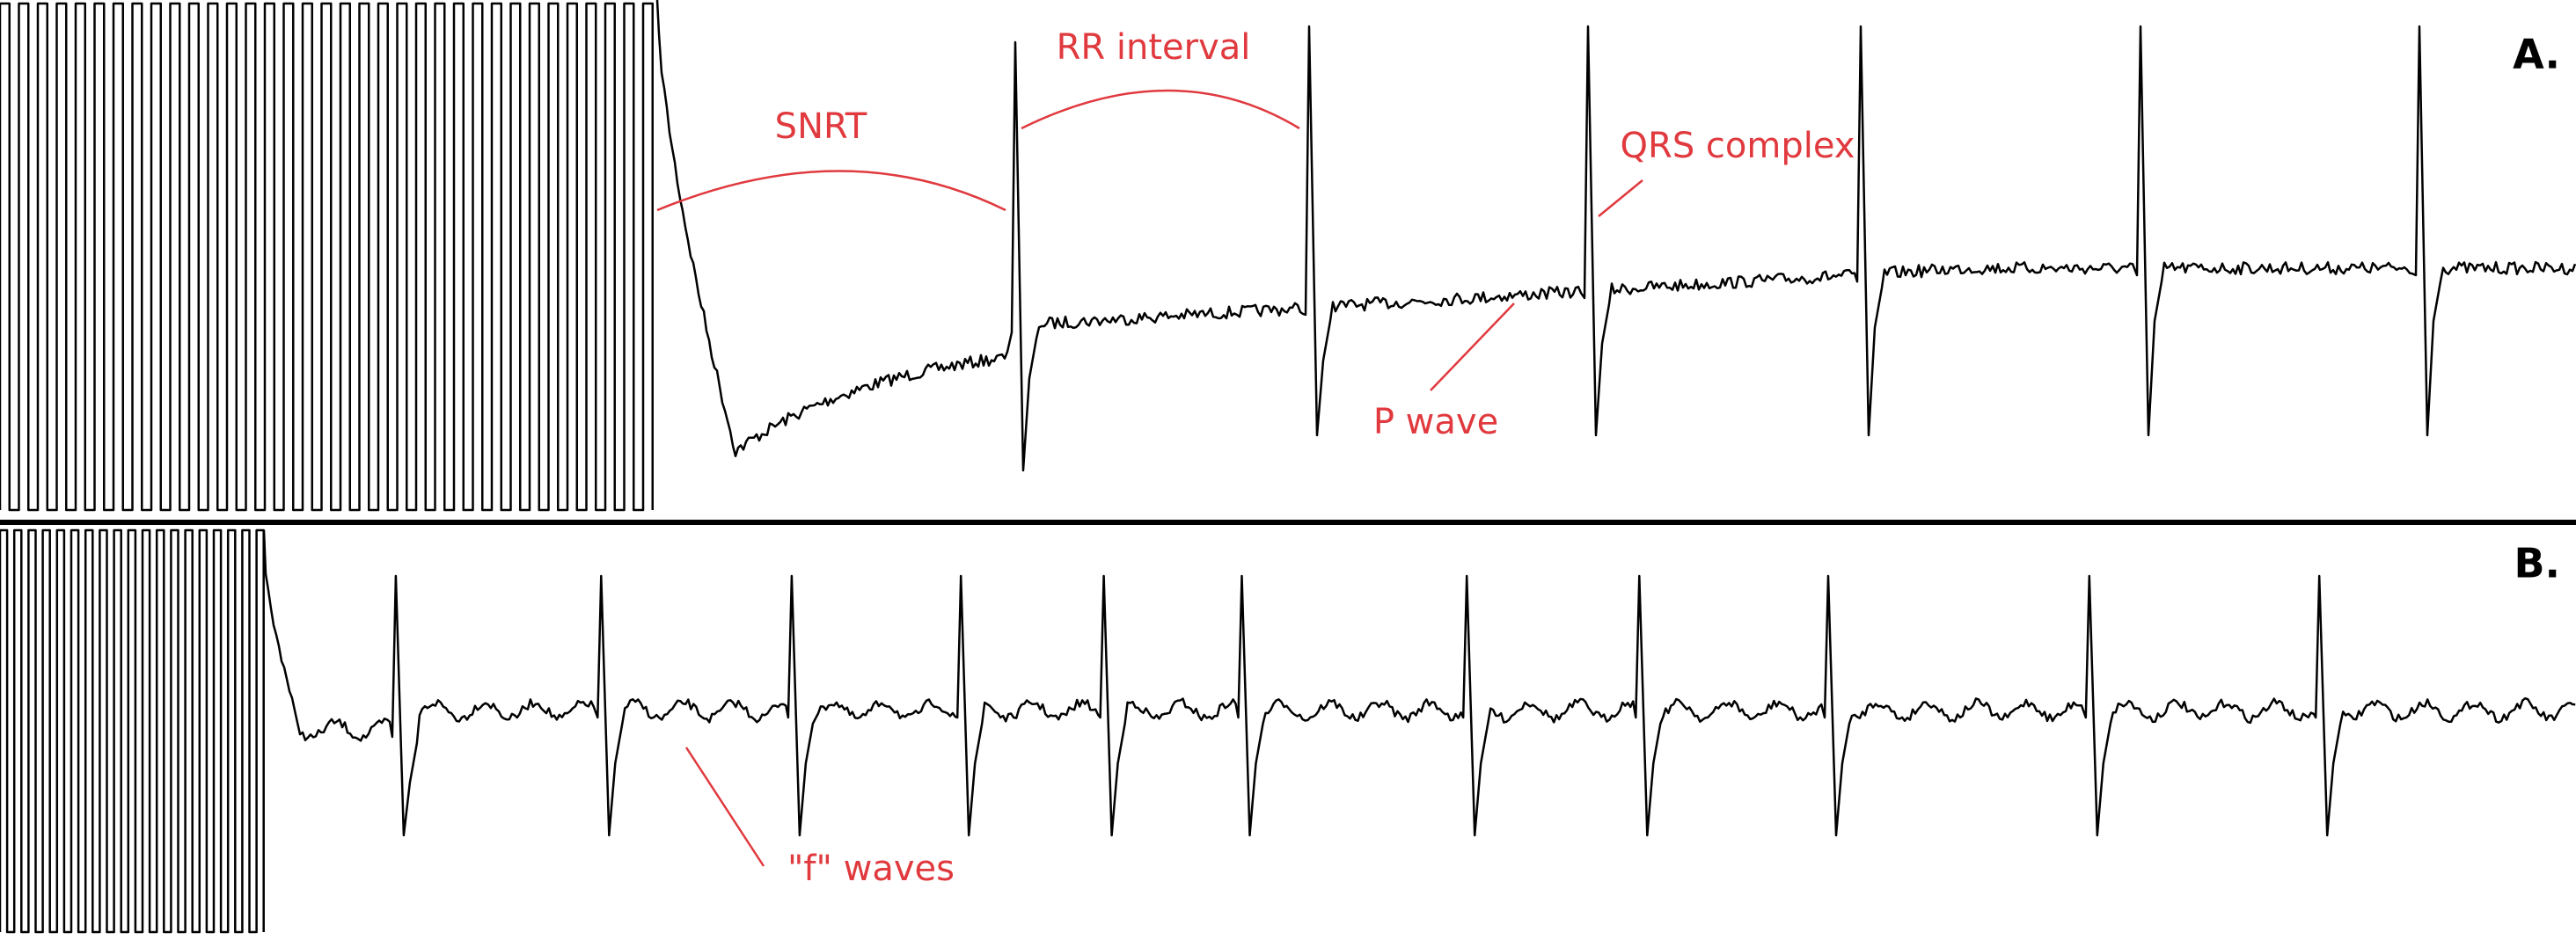  I want to click on qrs-label: QRS complex, so click(1738, 146).